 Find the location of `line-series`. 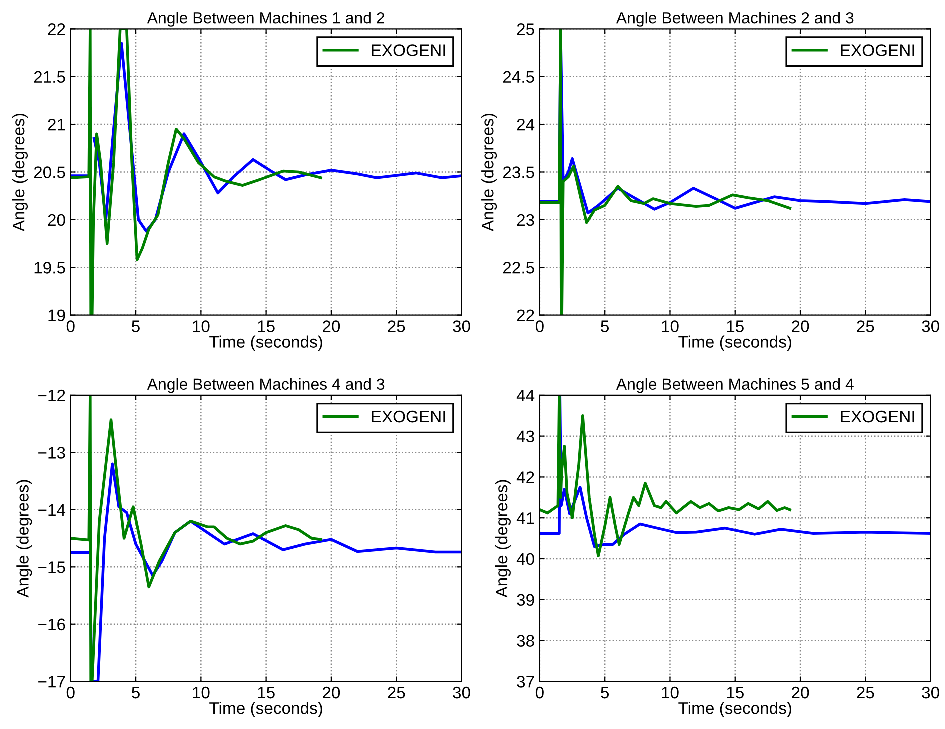

line-series is located at coordinates (666, 476).